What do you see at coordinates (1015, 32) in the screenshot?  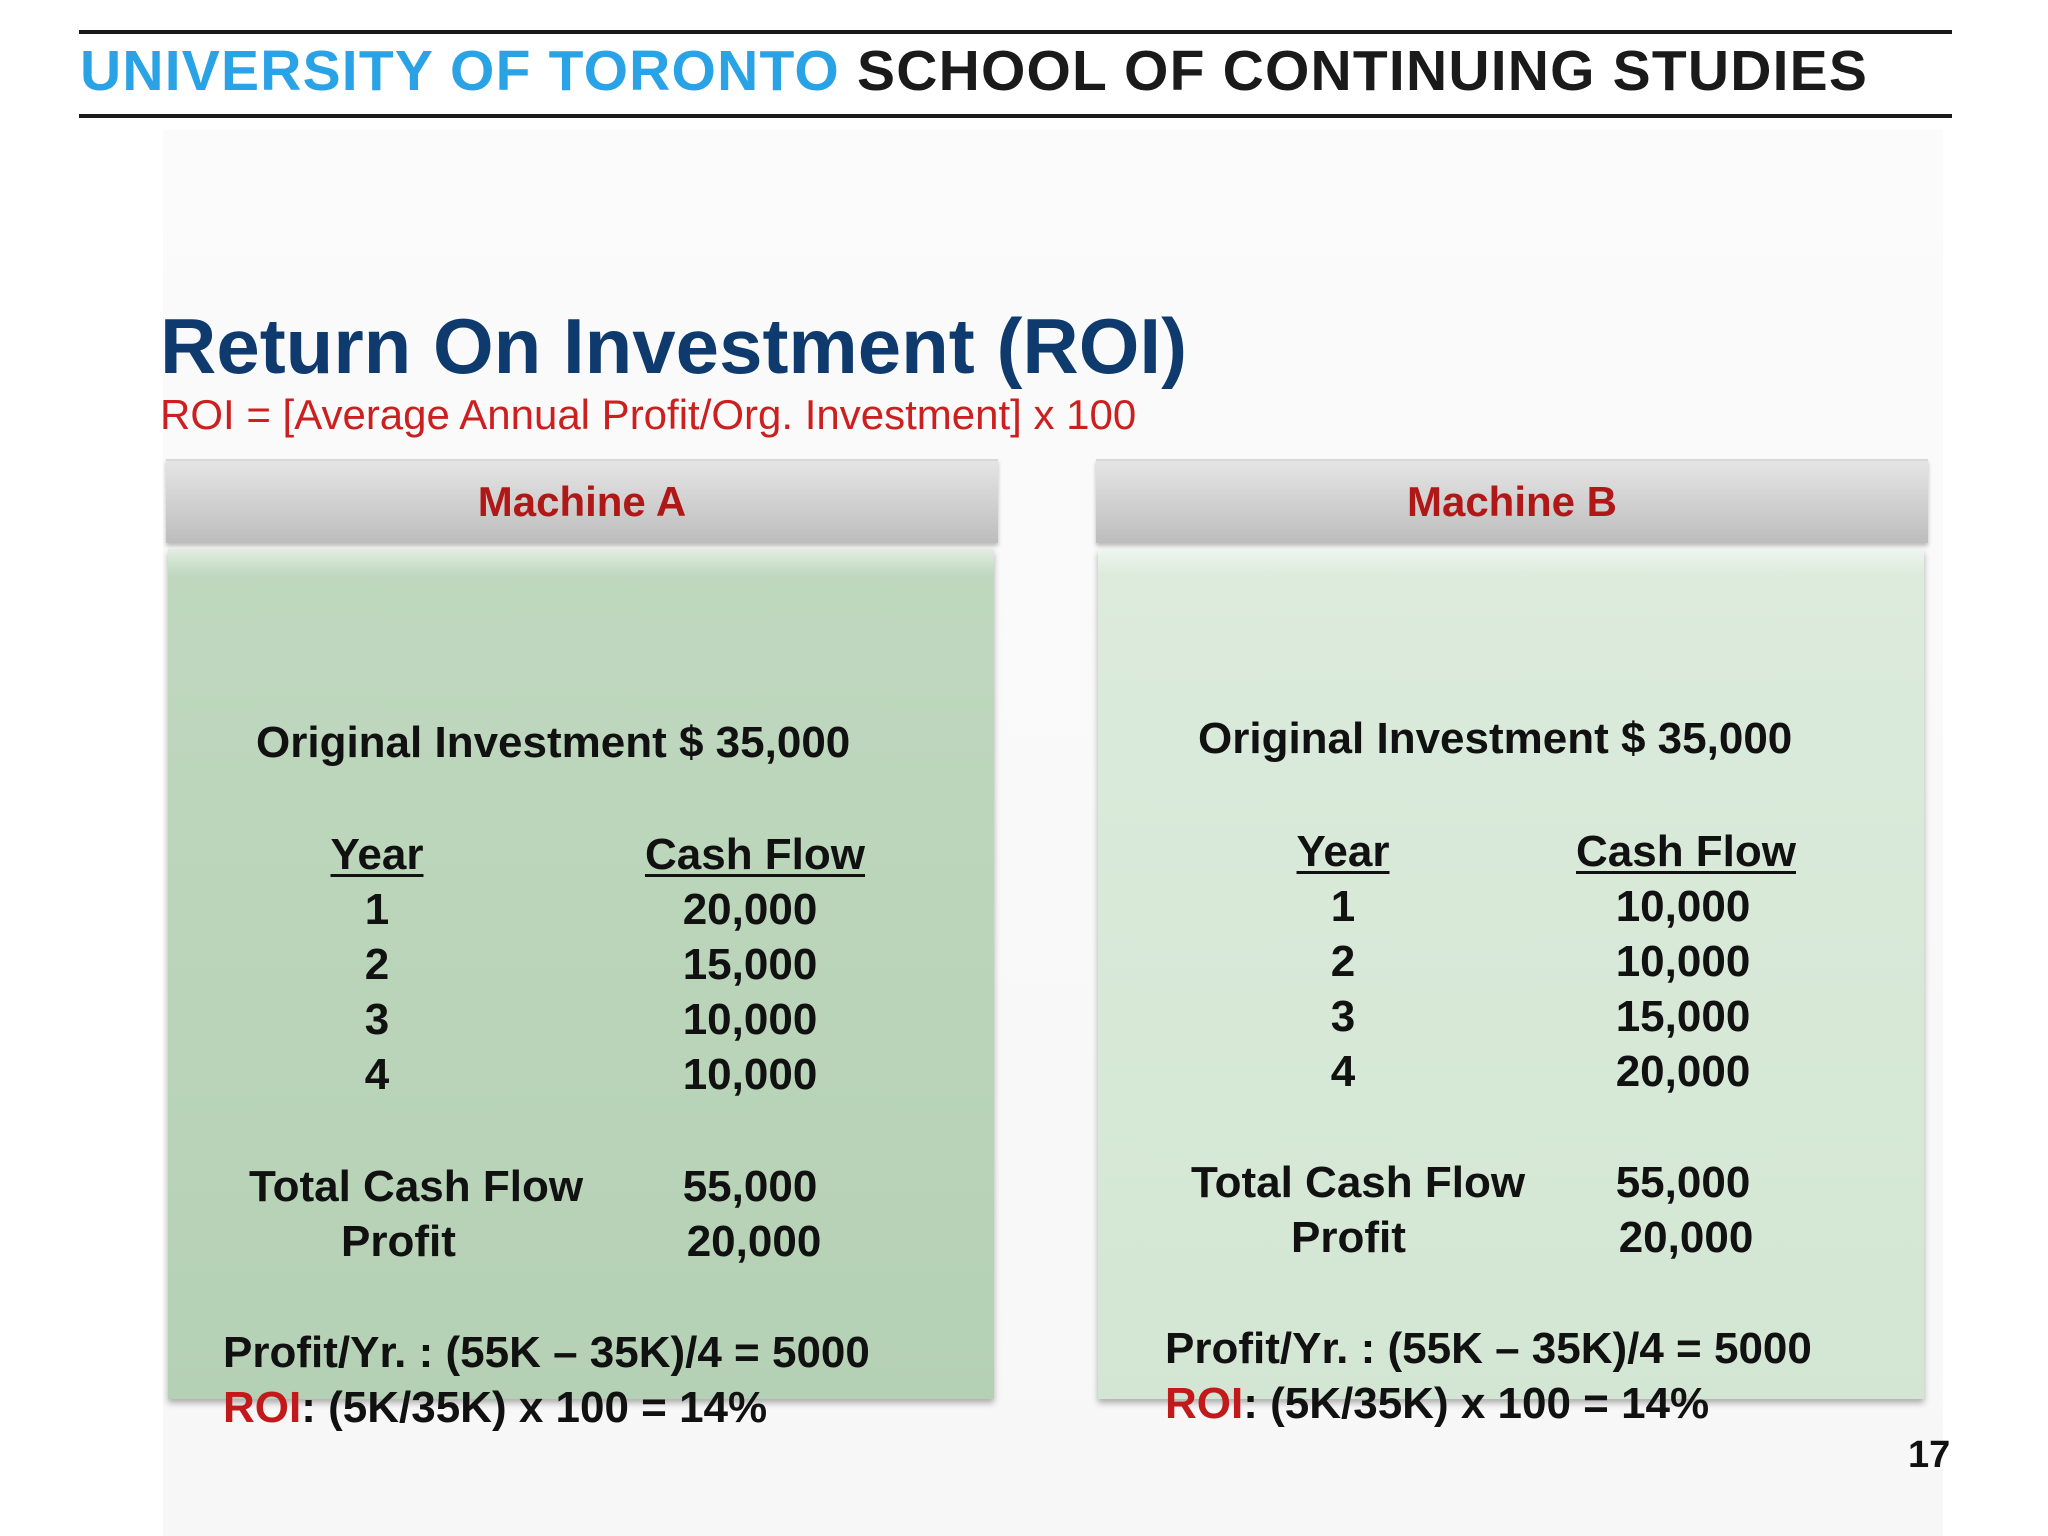 I see `header-top-rule` at bounding box center [1015, 32].